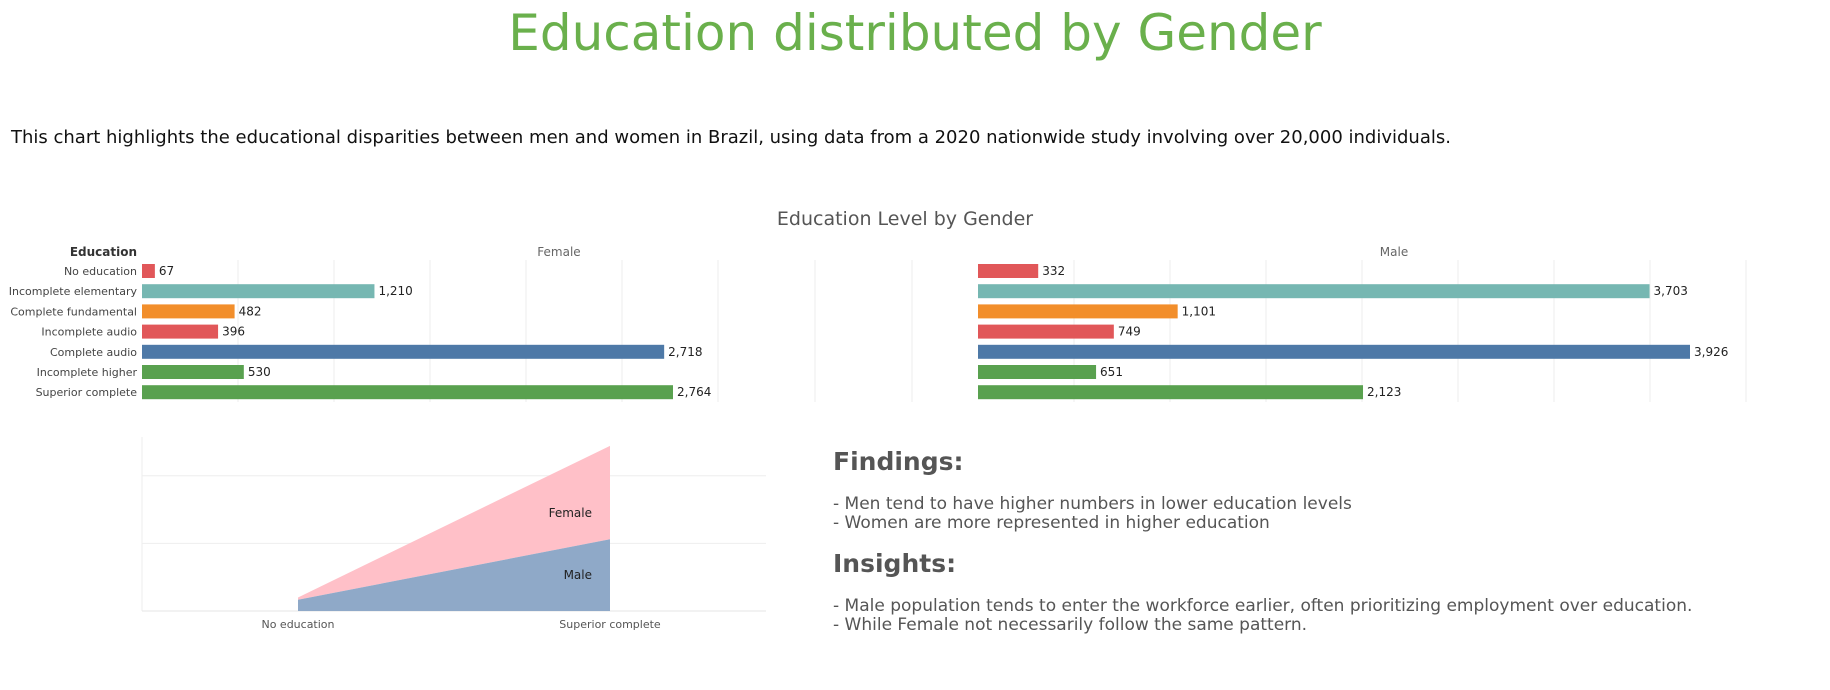  I want to click on x-tick-label: No education, so click(297, 624).